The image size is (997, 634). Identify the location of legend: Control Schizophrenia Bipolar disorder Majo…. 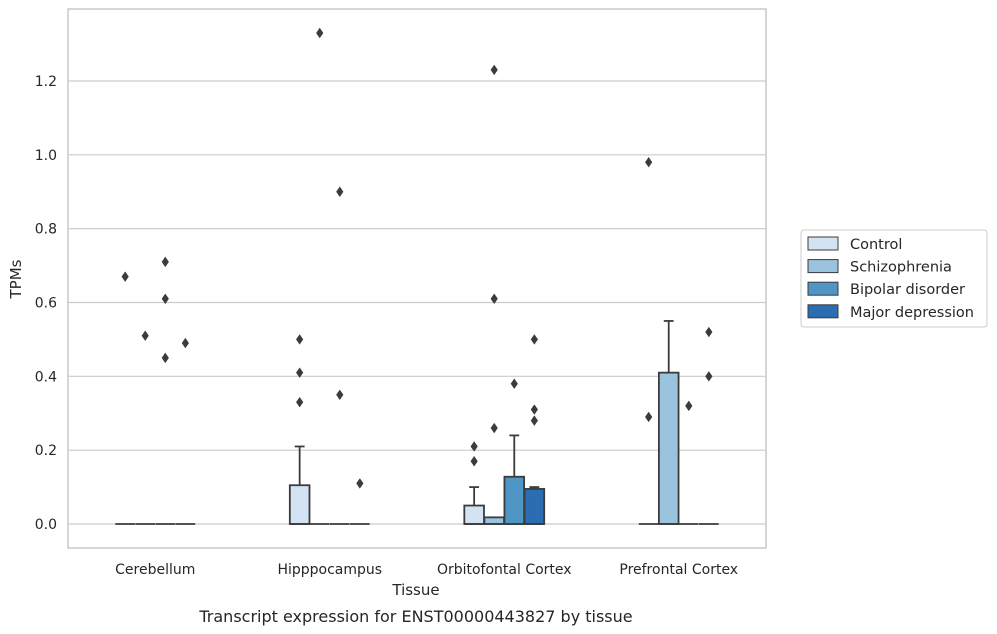
(894, 278).